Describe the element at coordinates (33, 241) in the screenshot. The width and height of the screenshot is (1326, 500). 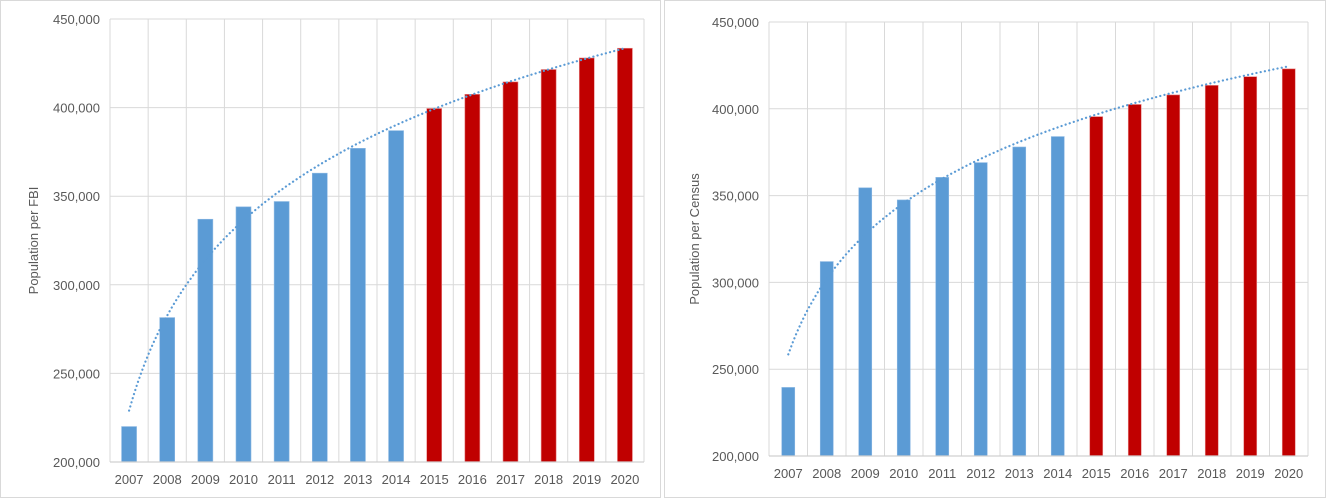
I see `y-axis-title: Population per FBI` at that location.